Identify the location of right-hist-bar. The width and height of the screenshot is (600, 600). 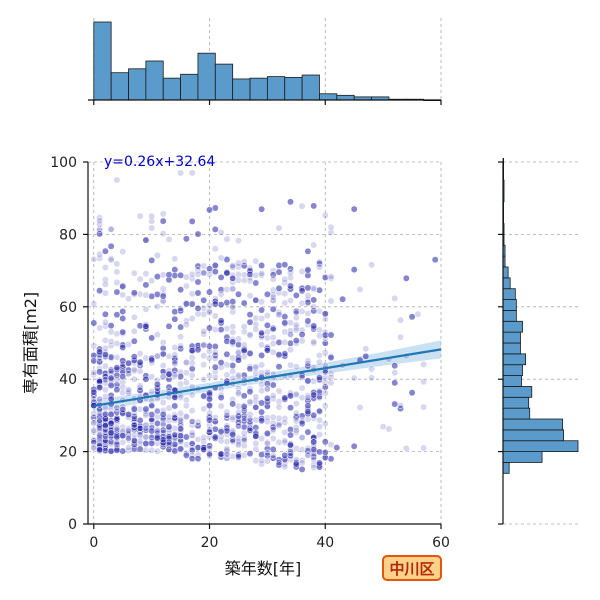
(506, 468).